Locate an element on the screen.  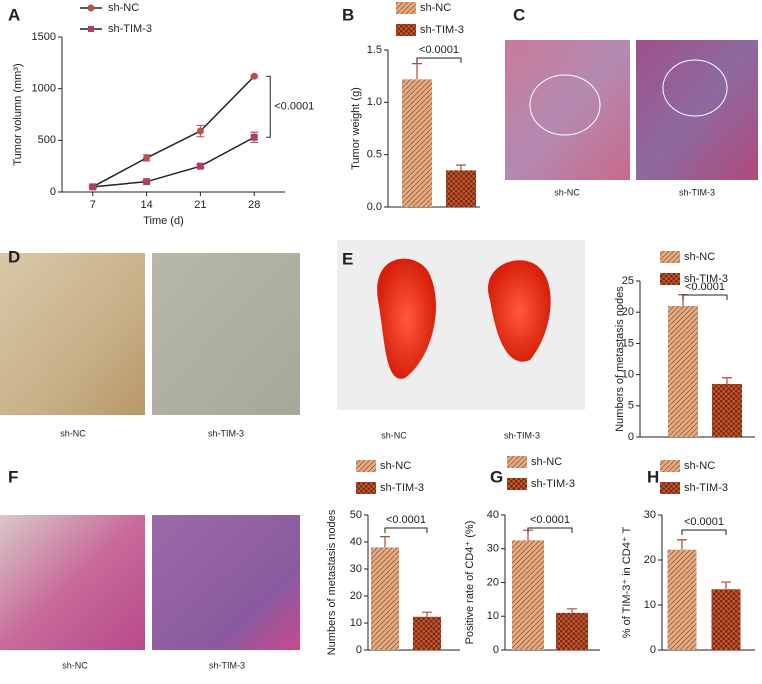
image-f is located at coordinates (150, 582).